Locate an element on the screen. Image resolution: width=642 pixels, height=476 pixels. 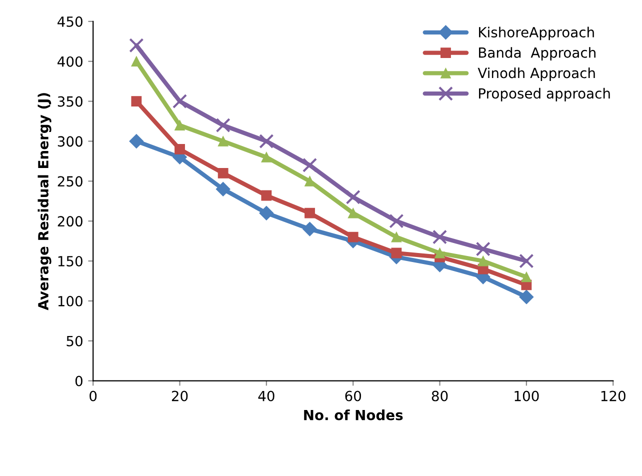
x-tick-label: 60 is located at coordinates (353, 396).